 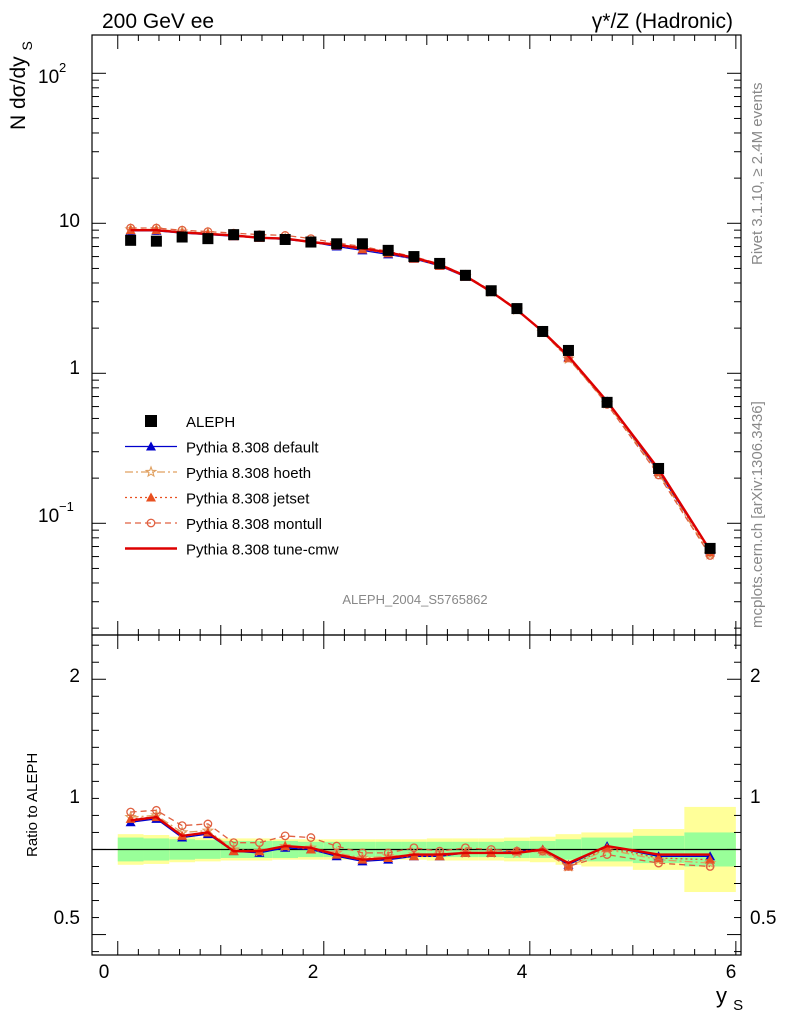 What do you see at coordinates (729, 998) in the screenshot?
I see `xlabel: y S` at bounding box center [729, 998].